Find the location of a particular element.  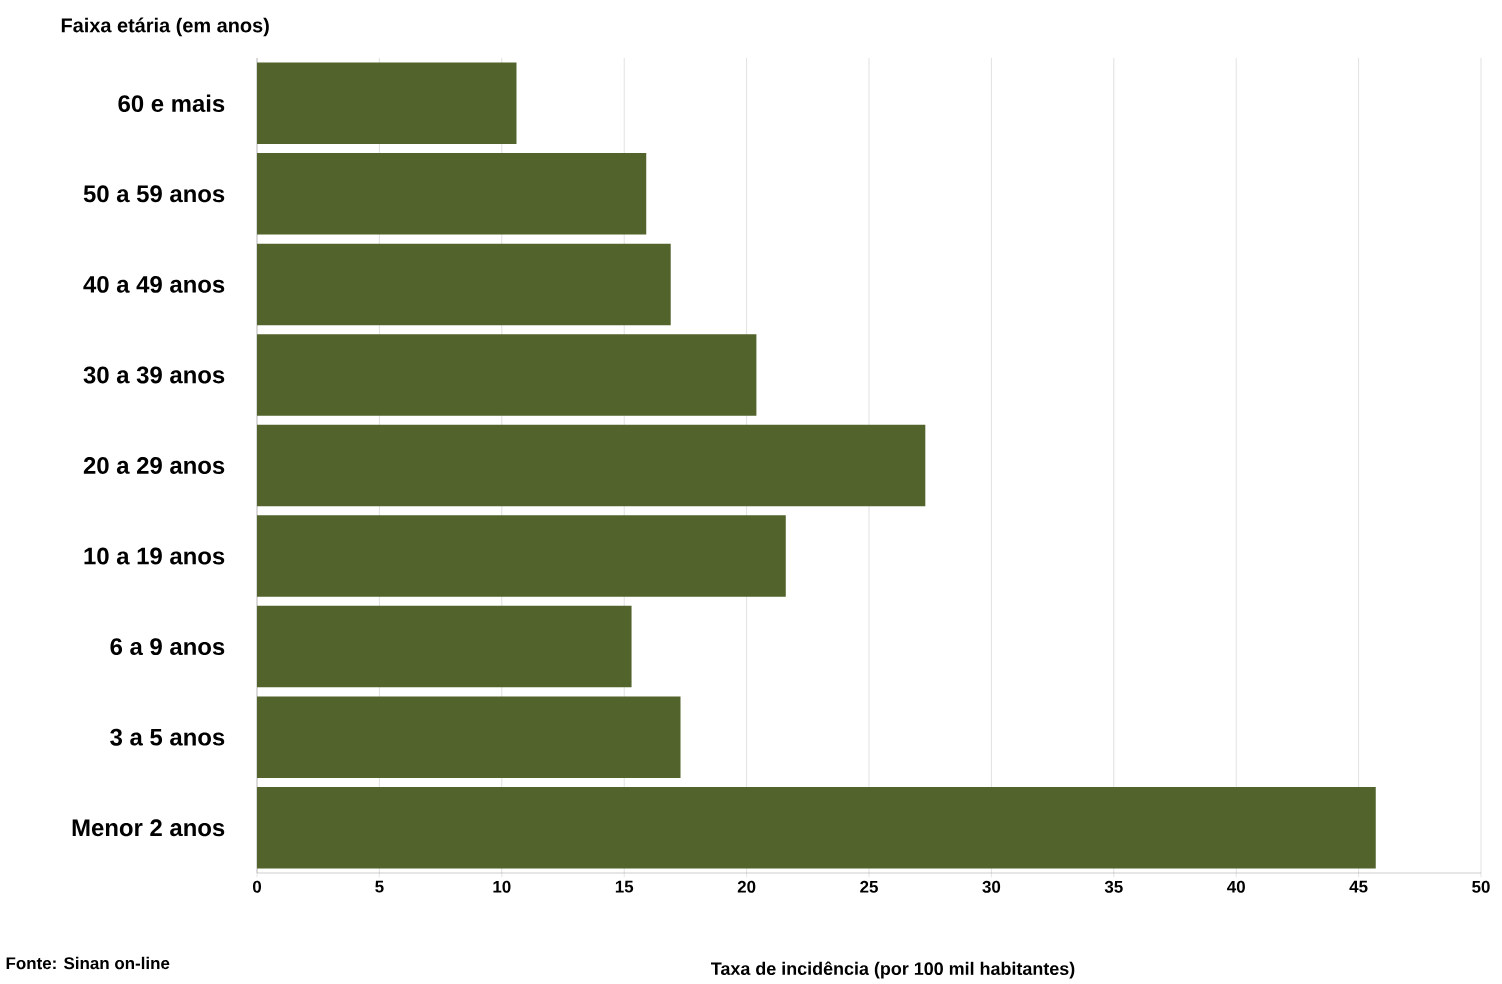

y-axis-title: Faixa etária (em anos) is located at coordinates (165, 27).